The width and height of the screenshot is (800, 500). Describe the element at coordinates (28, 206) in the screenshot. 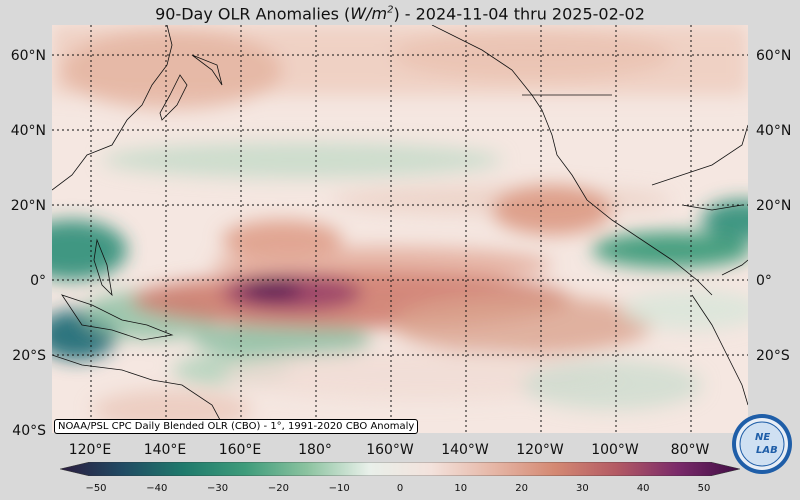

I see `lat-label-20n-left: 20°N` at that location.